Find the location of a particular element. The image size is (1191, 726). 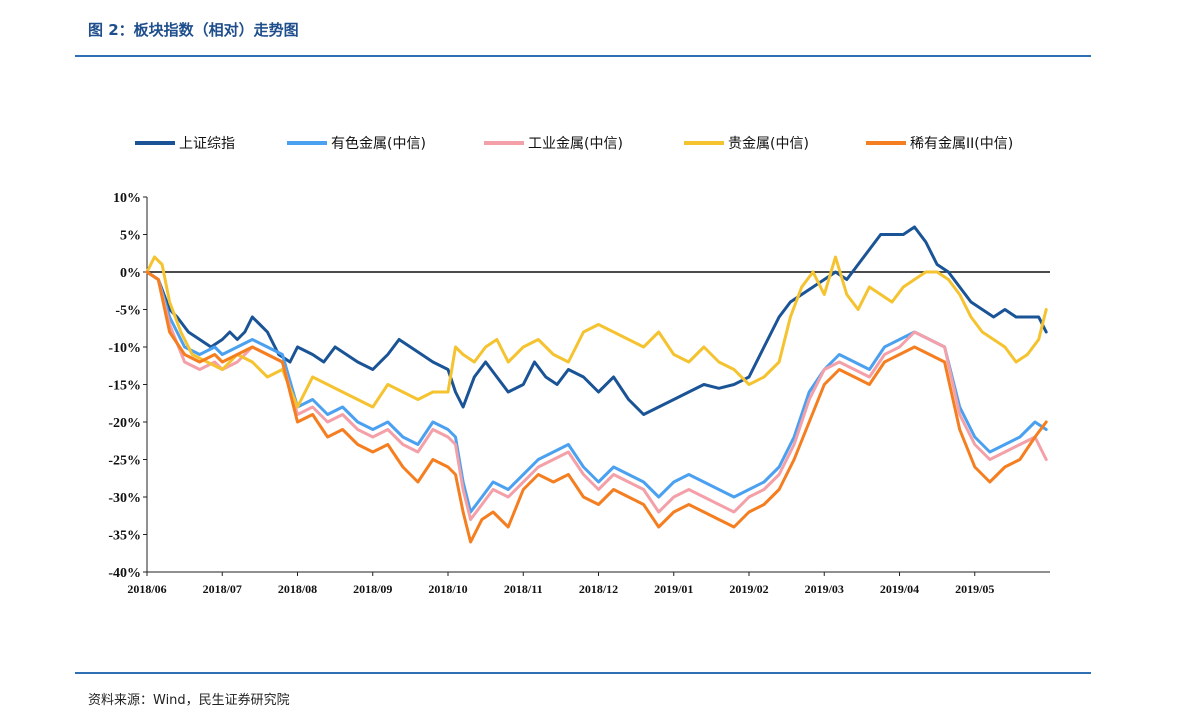

bottom-rule is located at coordinates (583, 673).